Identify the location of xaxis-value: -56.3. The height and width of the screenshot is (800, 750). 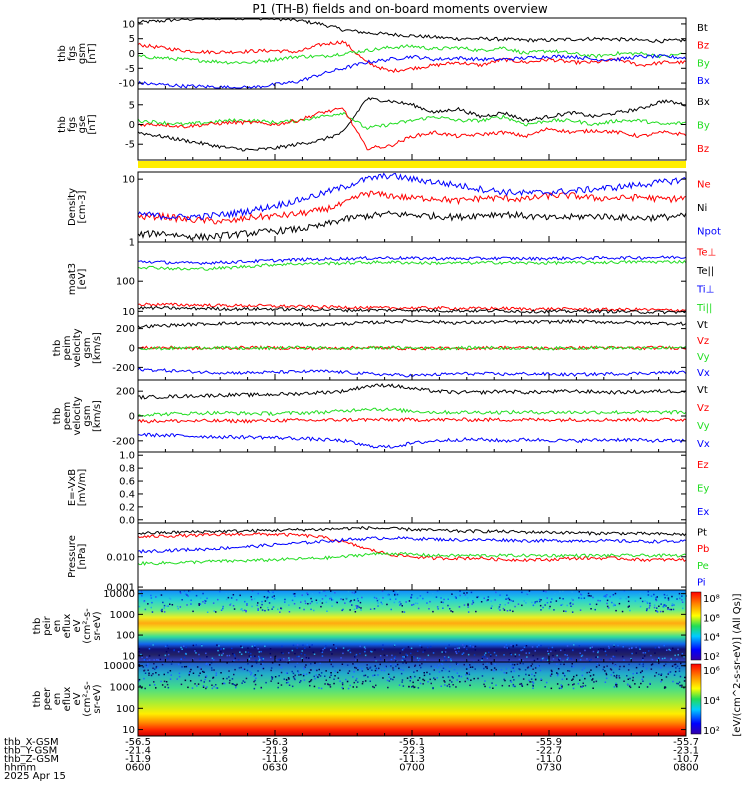
(275, 742).